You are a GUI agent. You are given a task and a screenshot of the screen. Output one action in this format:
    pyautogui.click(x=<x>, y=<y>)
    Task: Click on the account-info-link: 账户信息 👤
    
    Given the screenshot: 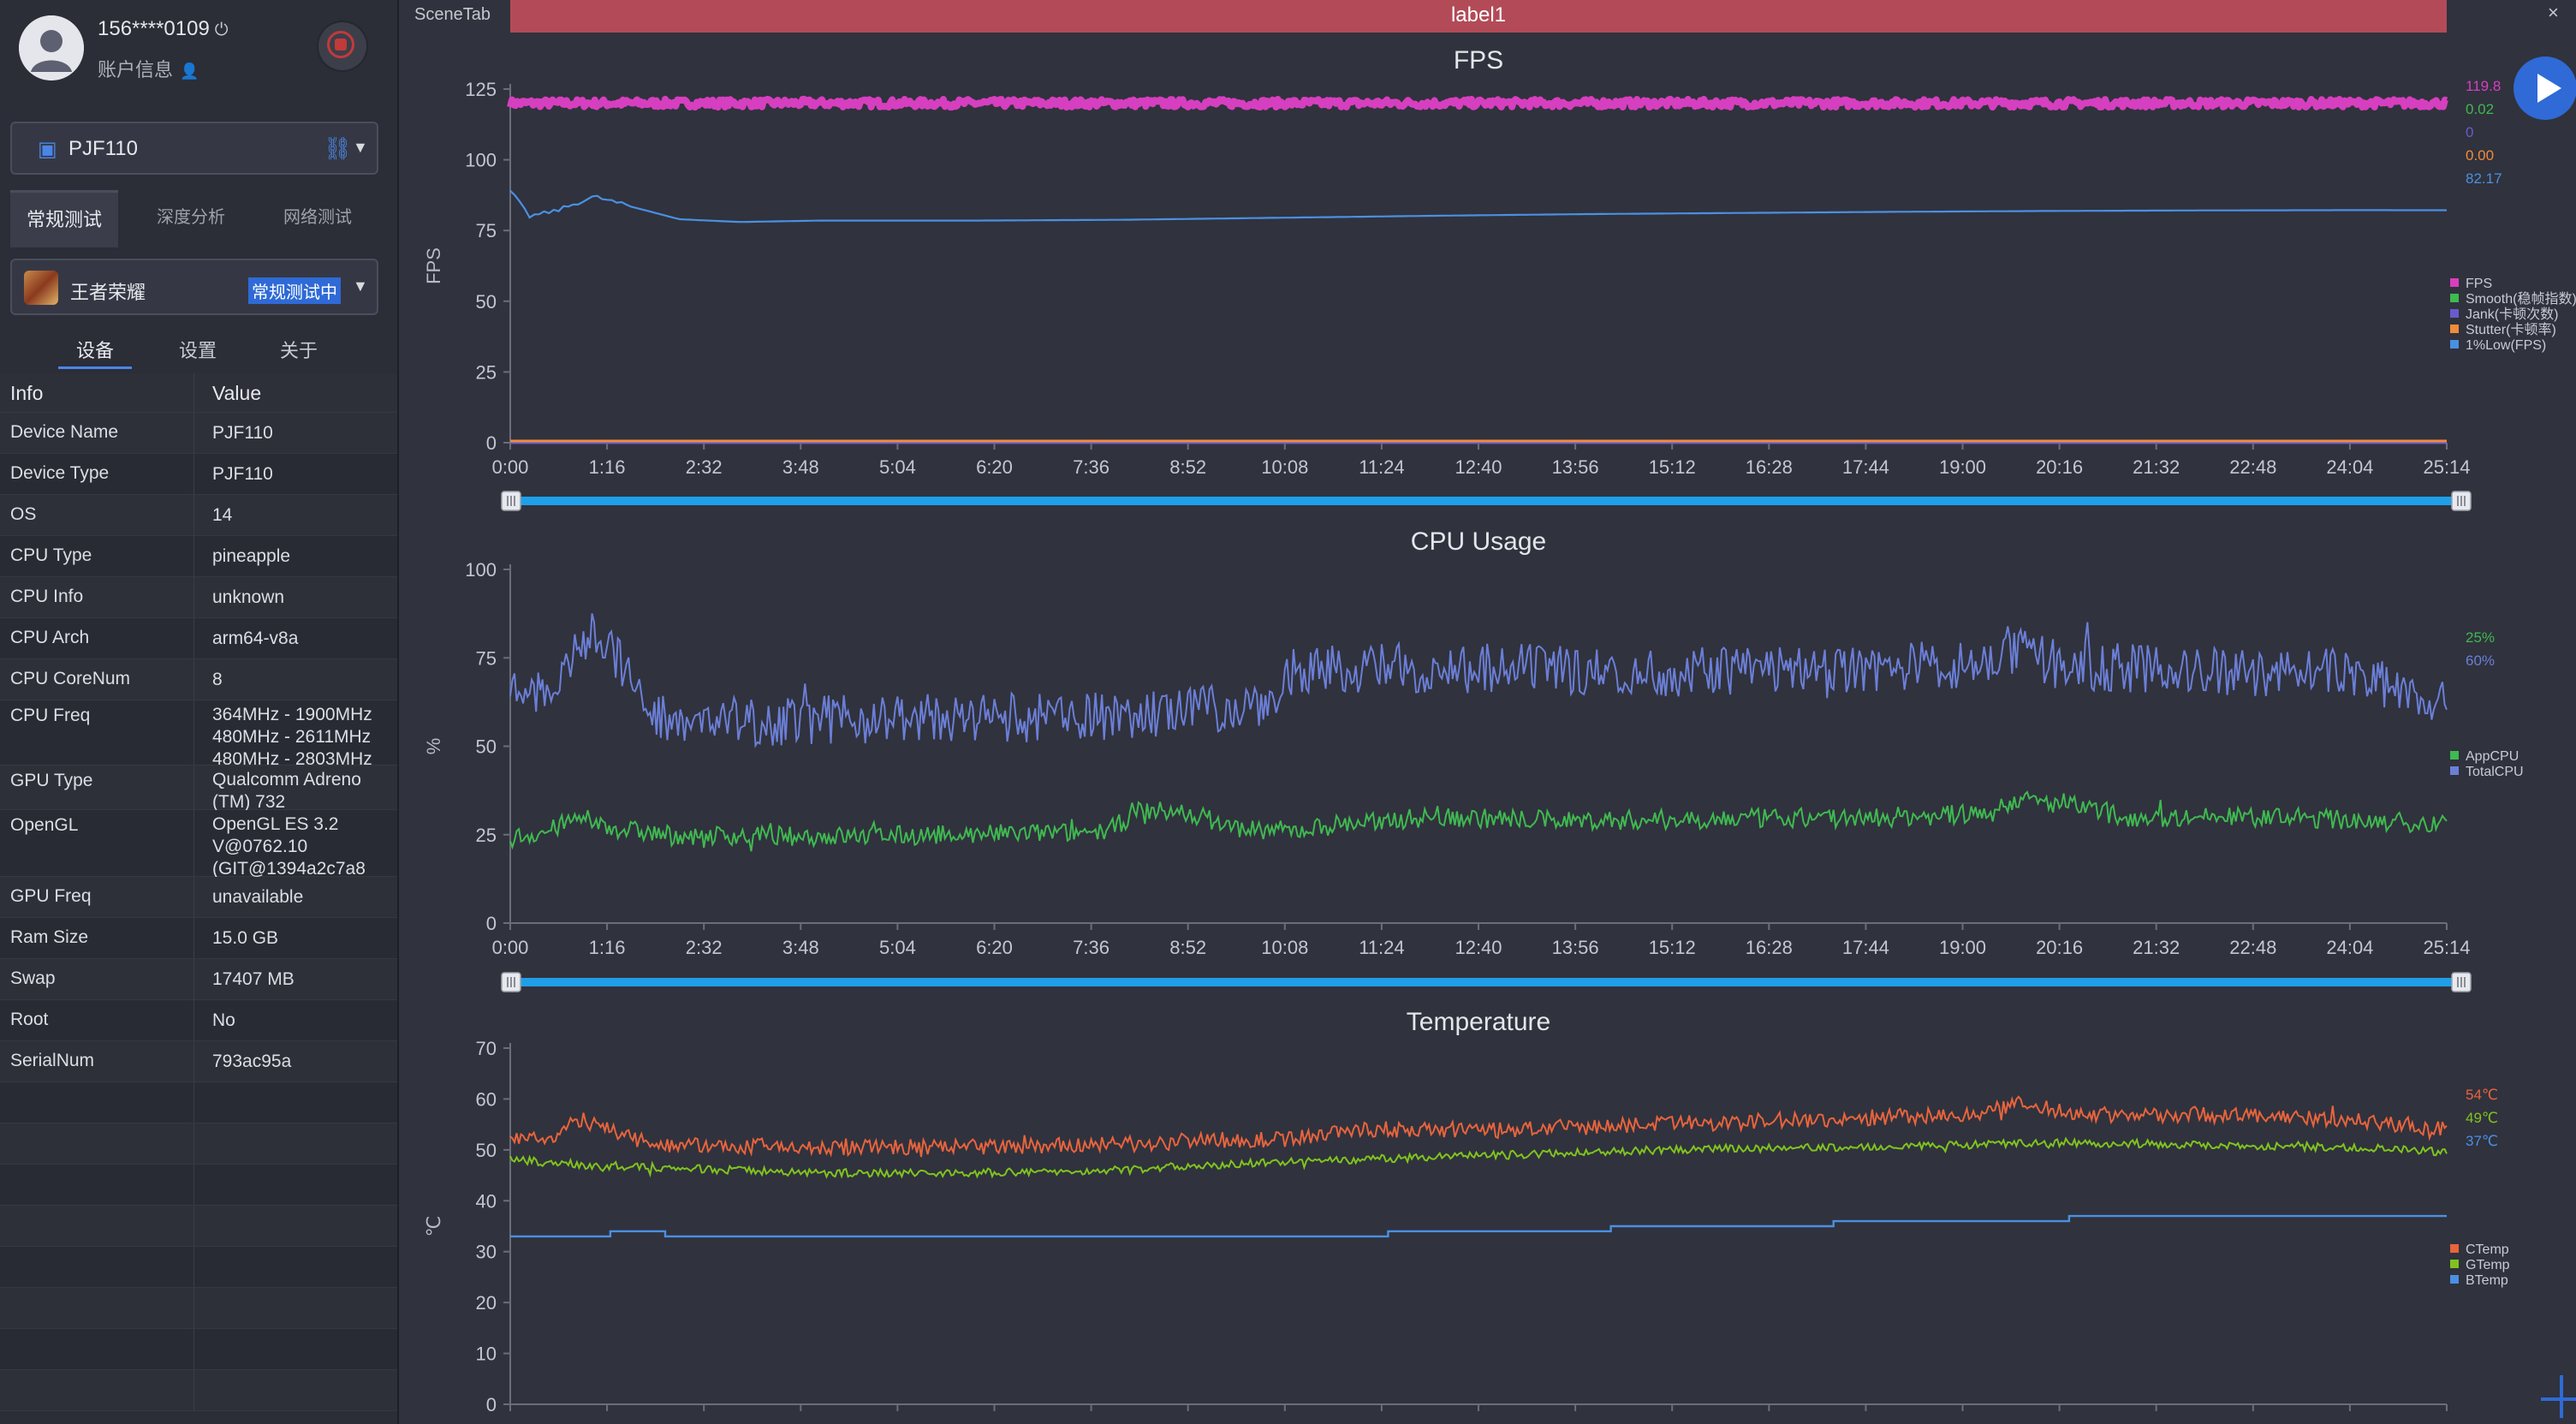 What is the action you would take?
    pyautogui.click(x=148, y=68)
    